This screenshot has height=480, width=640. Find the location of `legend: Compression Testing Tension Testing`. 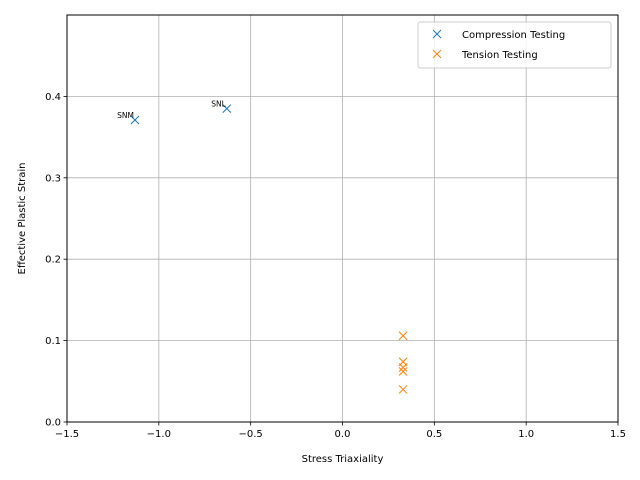

legend: Compression Testing Tension Testing is located at coordinates (514, 45).